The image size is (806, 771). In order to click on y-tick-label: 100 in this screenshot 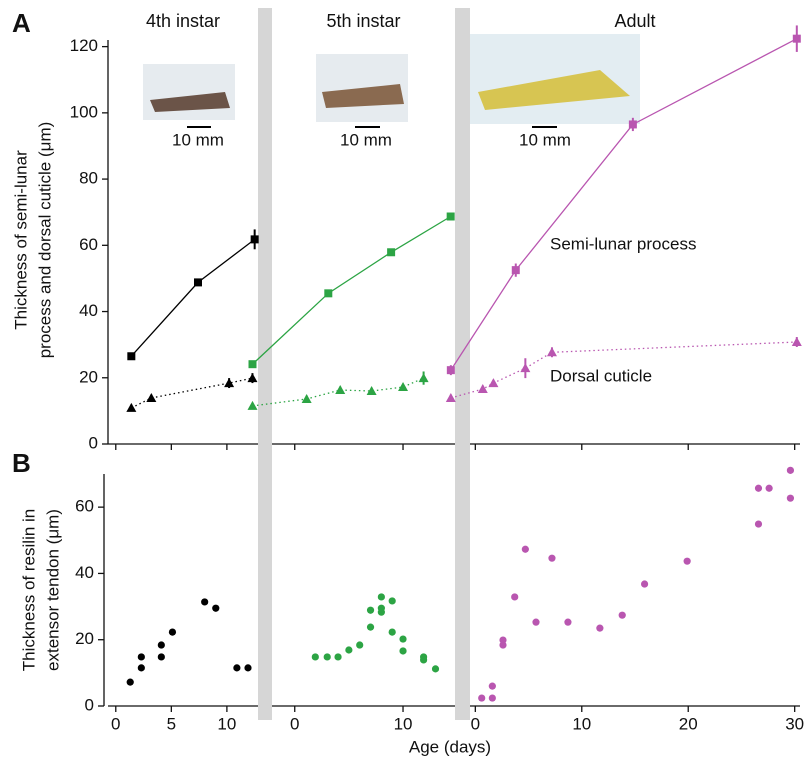, I will do `click(84, 111)`.